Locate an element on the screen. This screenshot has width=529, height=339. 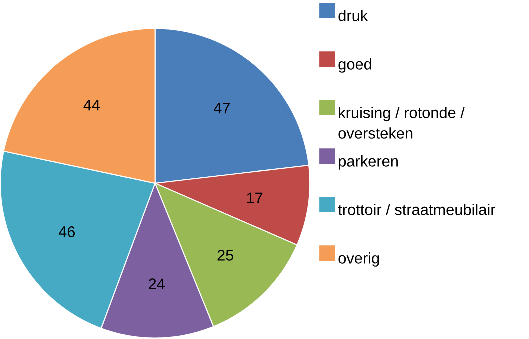
legend-label: parkeren is located at coordinates (368, 163).